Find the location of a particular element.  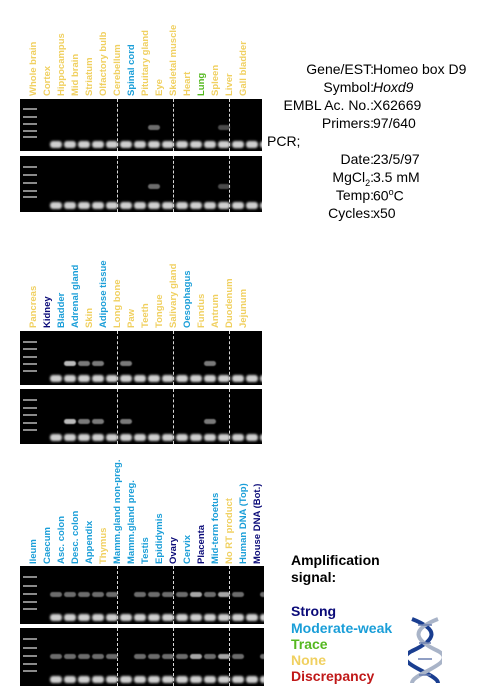

lane-label-text: Caecum is located at coordinates (47, 545).